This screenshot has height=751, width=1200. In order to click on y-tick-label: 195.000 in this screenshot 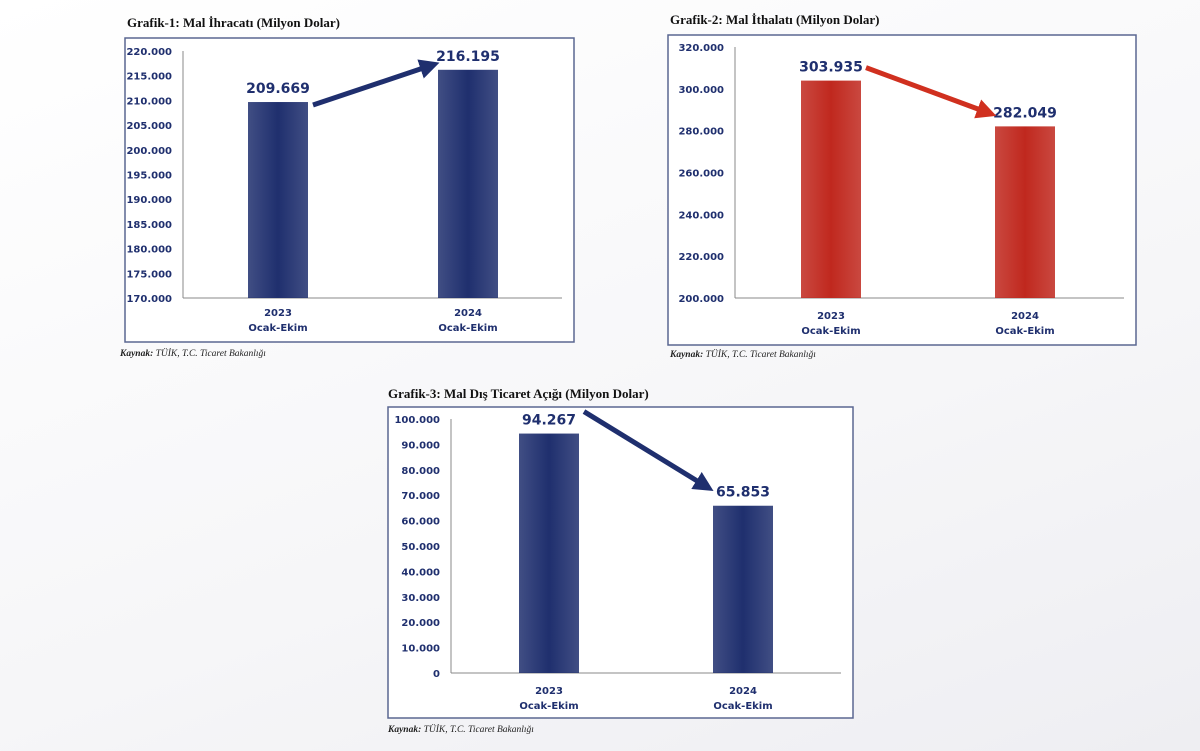, I will do `click(149, 176)`.